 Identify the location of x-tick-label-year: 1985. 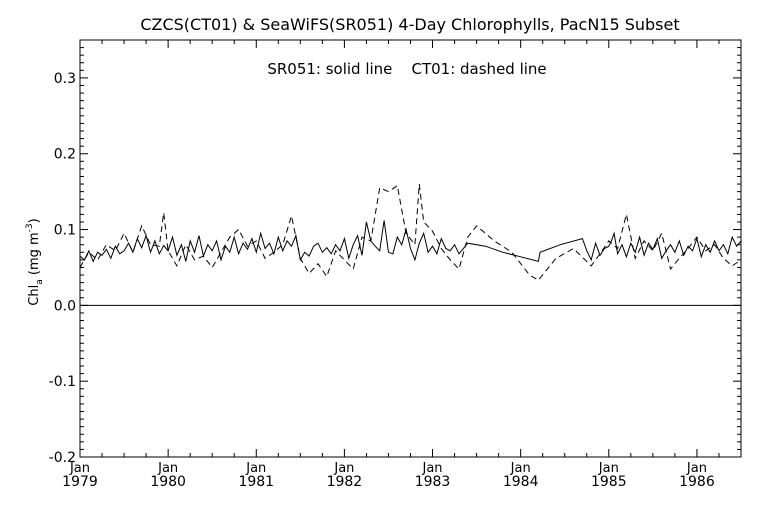
(609, 482).